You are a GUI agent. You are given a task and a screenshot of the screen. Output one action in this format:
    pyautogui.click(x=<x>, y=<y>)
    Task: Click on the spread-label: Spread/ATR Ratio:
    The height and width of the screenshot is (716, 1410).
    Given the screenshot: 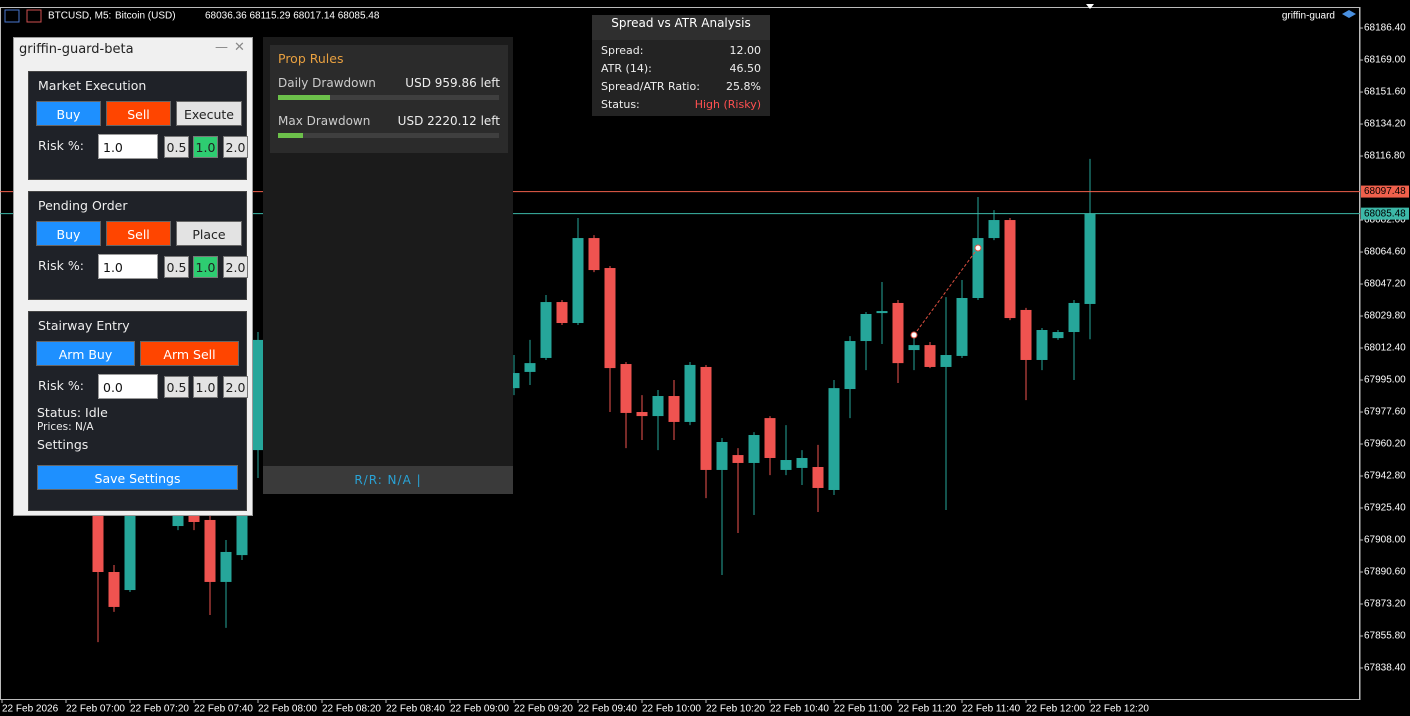 What is the action you would take?
    pyautogui.click(x=650, y=86)
    